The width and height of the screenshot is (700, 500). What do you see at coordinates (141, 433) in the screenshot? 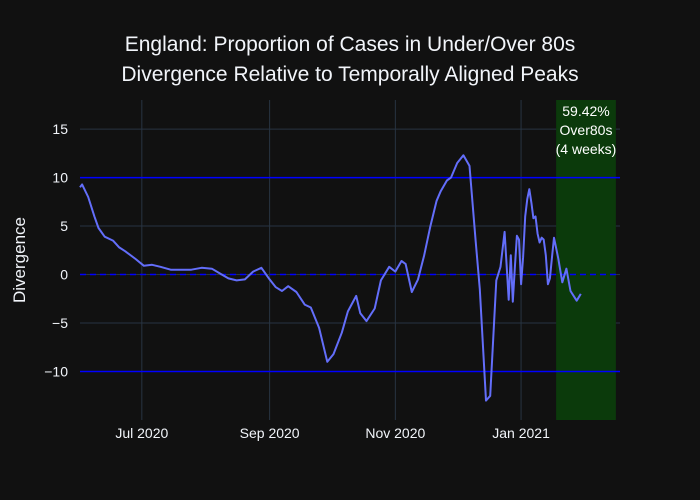
I see `x-tick-label-0: Jul 2020` at bounding box center [141, 433].